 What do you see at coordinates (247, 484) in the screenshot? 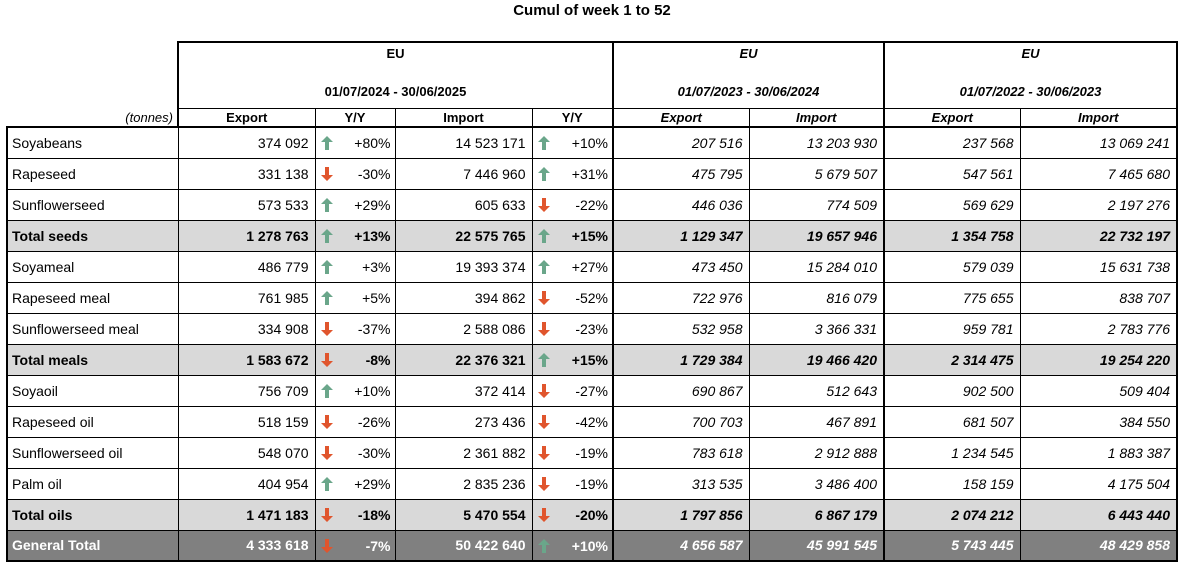
I see `export-value: 404 954` at bounding box center [247, 484].